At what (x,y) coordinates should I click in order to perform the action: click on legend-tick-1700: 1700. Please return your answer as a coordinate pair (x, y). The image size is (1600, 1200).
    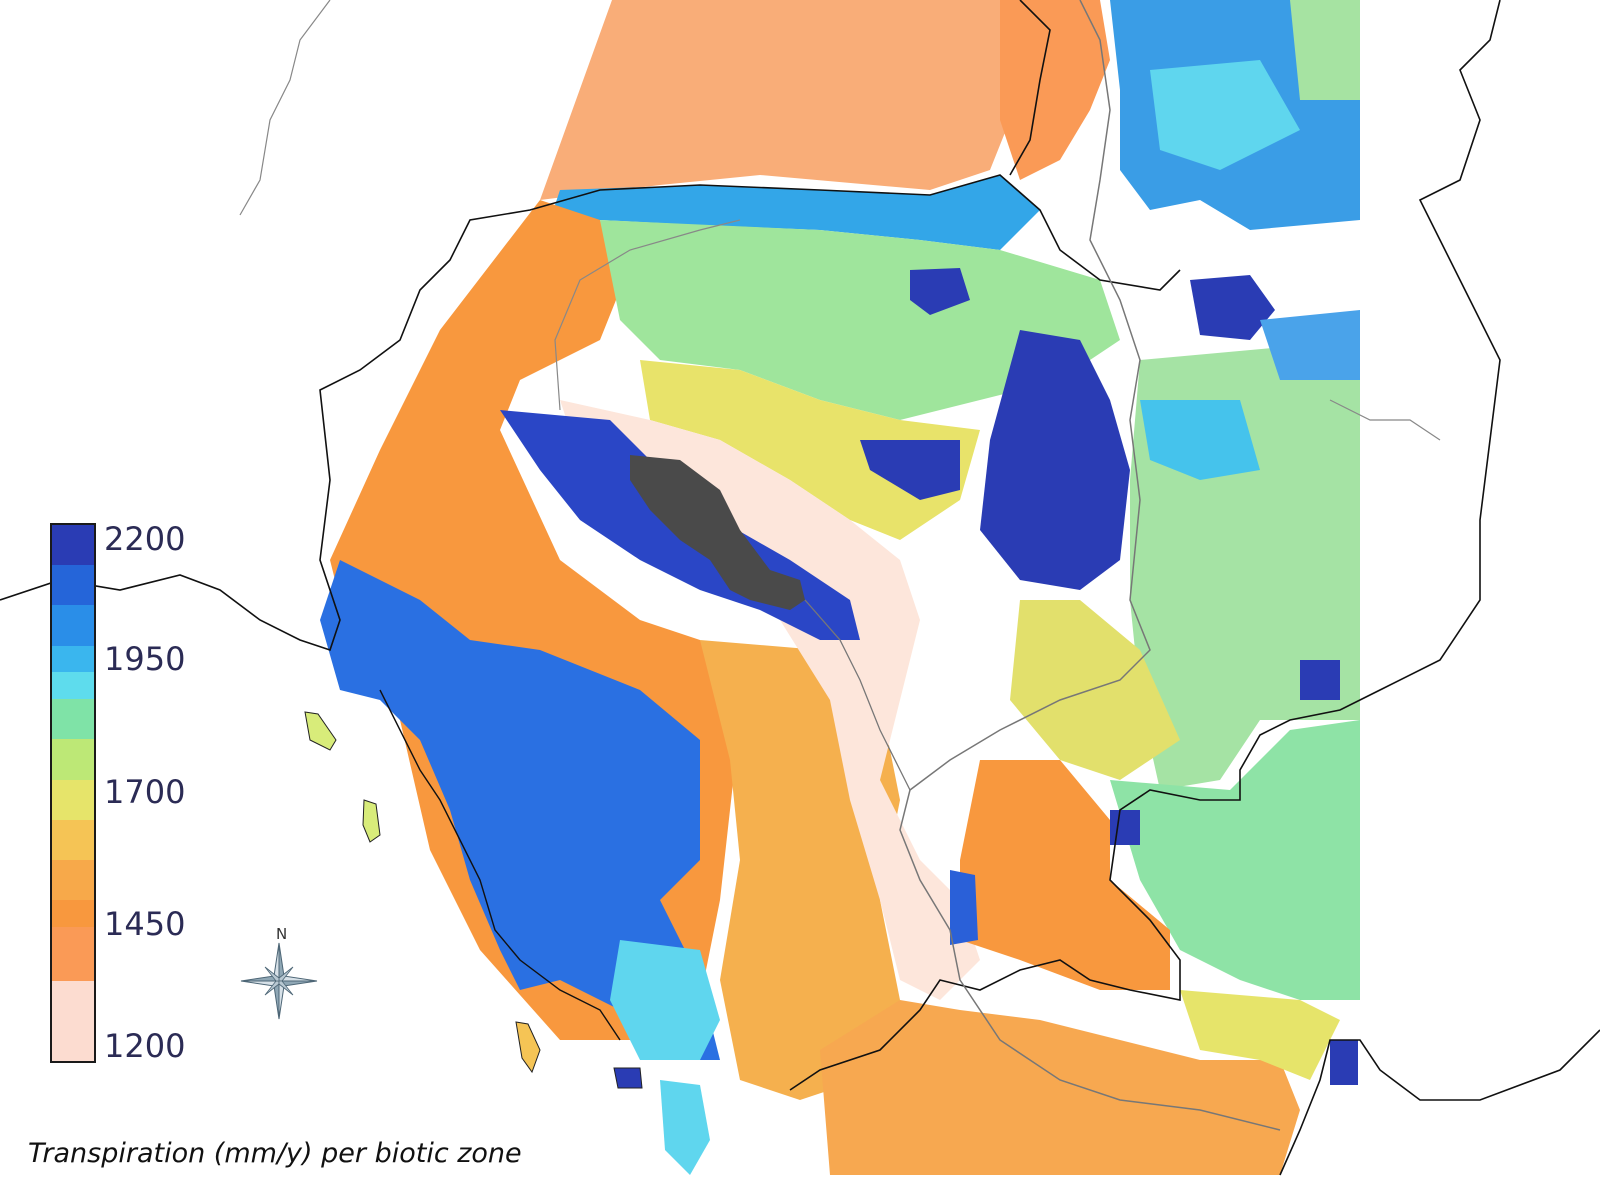
    Looking at the image, I should click on (145, 792).